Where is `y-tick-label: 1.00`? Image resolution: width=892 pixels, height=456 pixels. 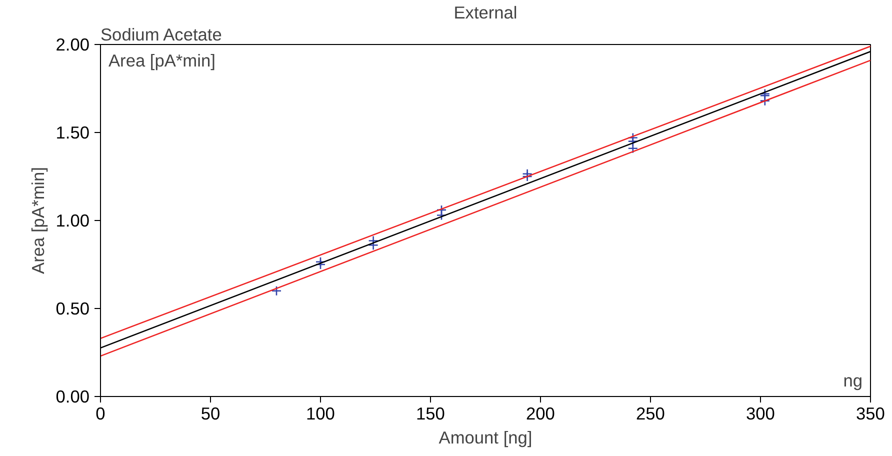
y-tick-label: 1.00 is located at coordinates (73, 220).